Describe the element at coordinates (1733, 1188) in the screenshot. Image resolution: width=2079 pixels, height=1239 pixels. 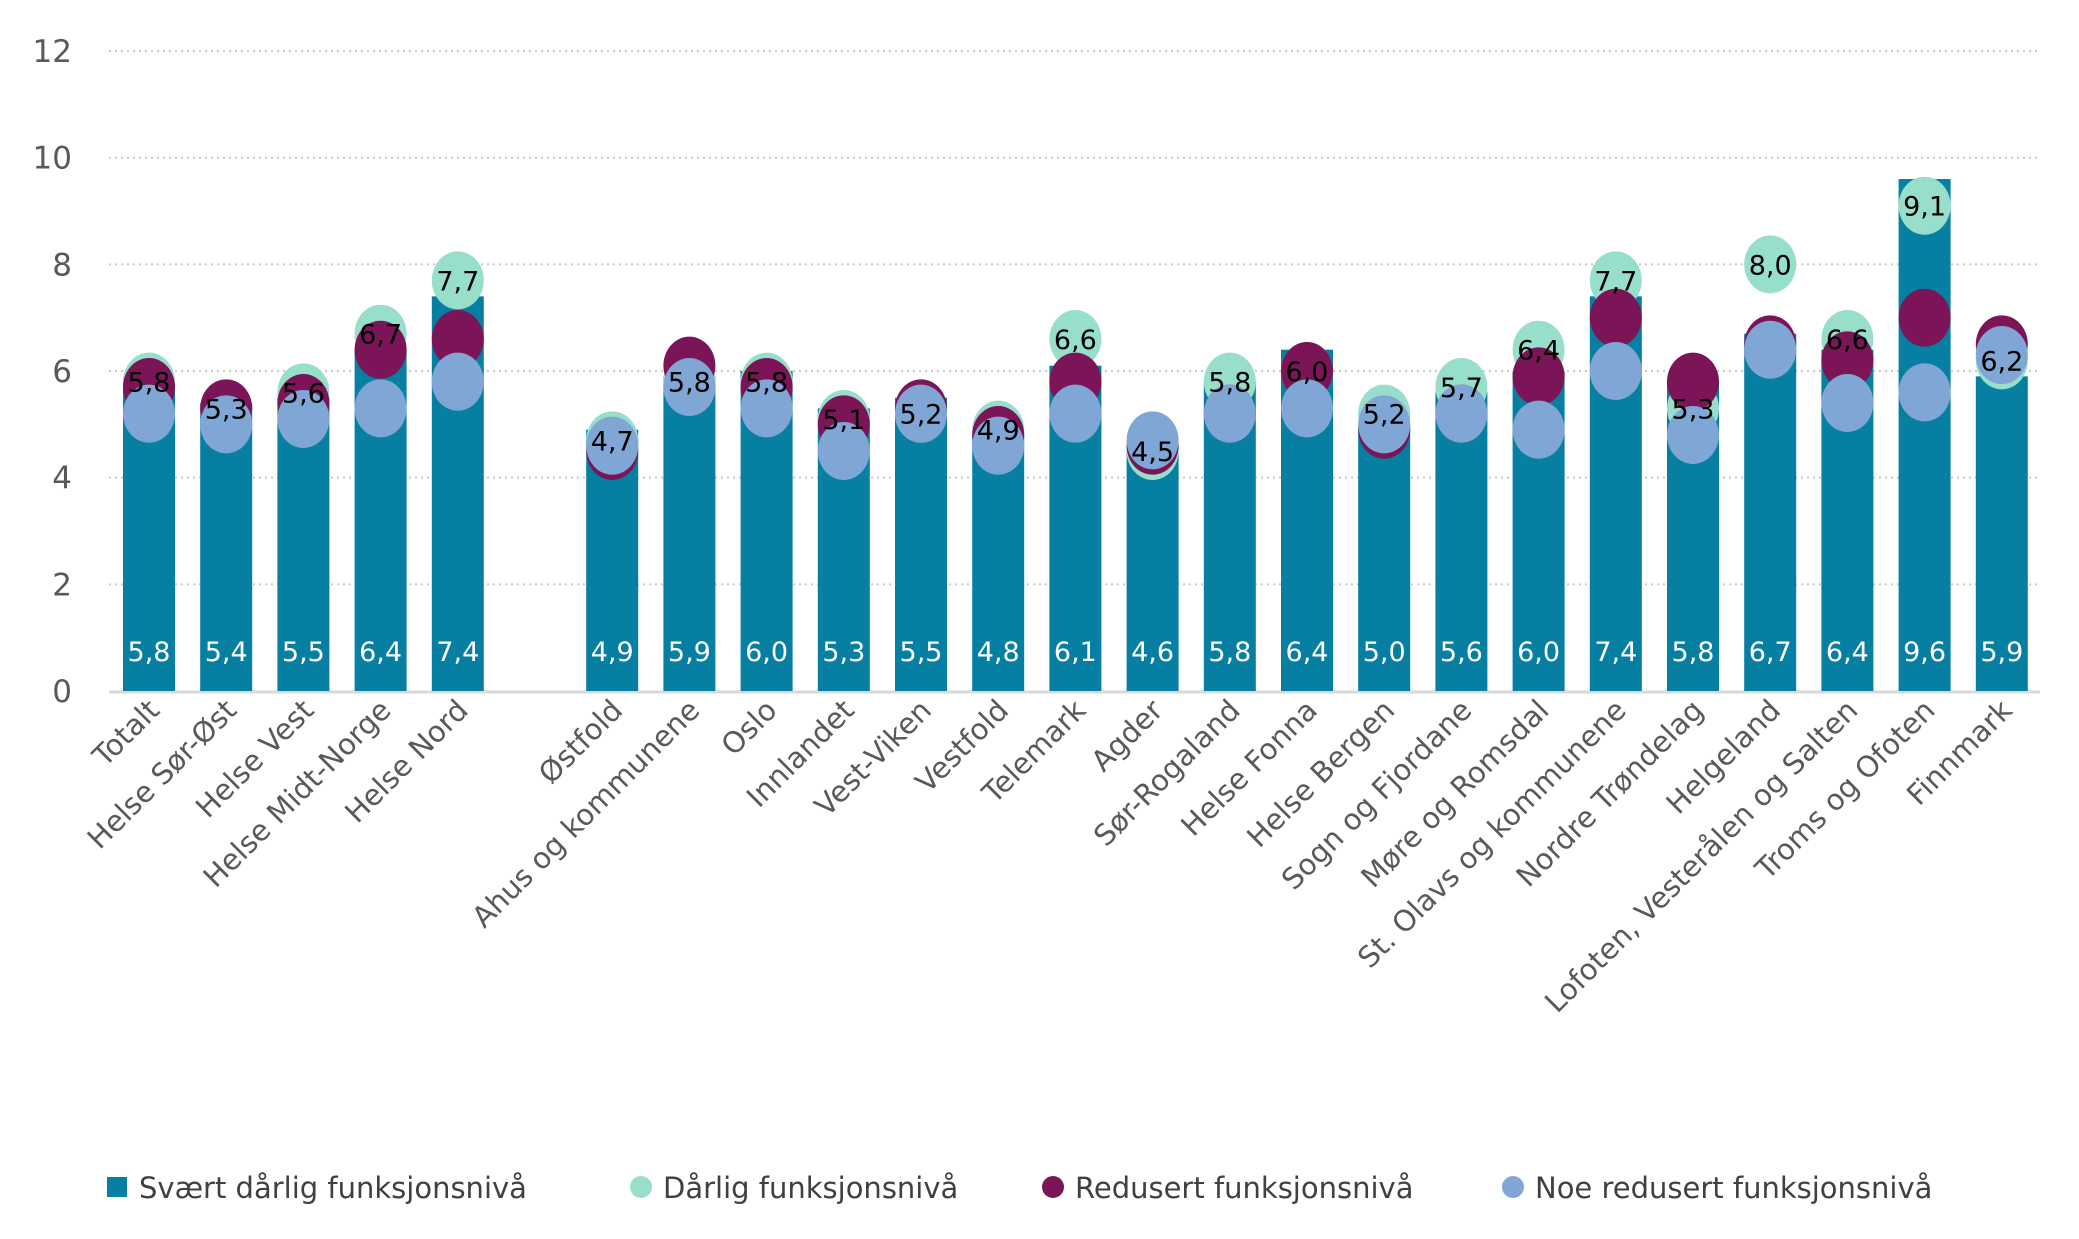
I see `legend-label: Noe redusert funksjonsnivå` at that location.